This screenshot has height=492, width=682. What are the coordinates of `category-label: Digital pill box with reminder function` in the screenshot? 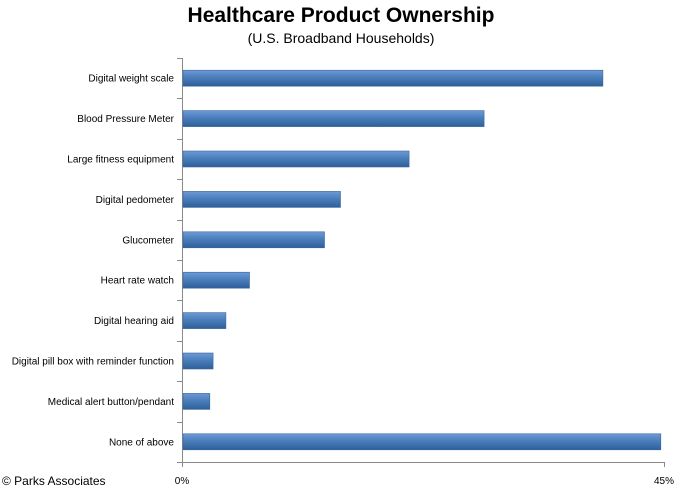 It's located at (93, 362).